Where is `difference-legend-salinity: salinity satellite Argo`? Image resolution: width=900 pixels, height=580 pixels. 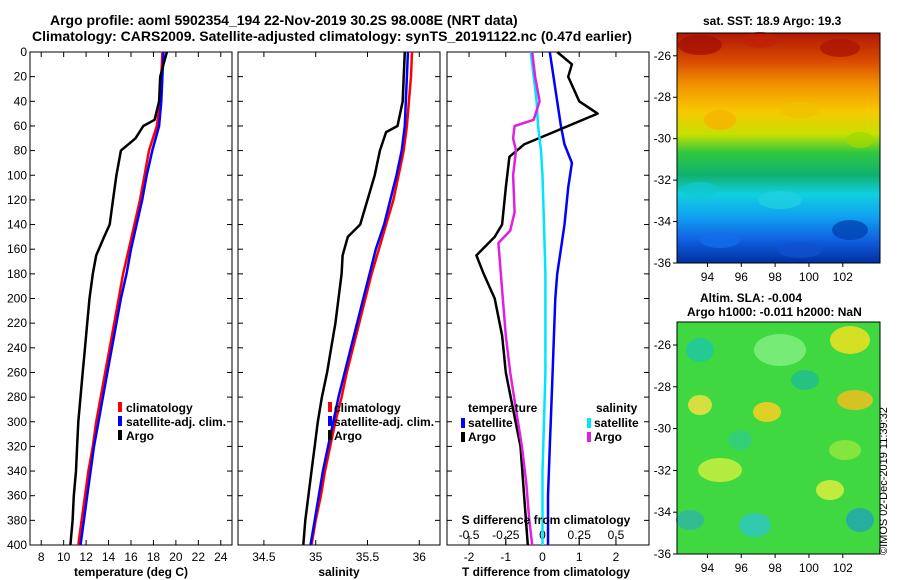
difference-legend-salinity: salinity satellite Argo is located at coordinates (613, 422).